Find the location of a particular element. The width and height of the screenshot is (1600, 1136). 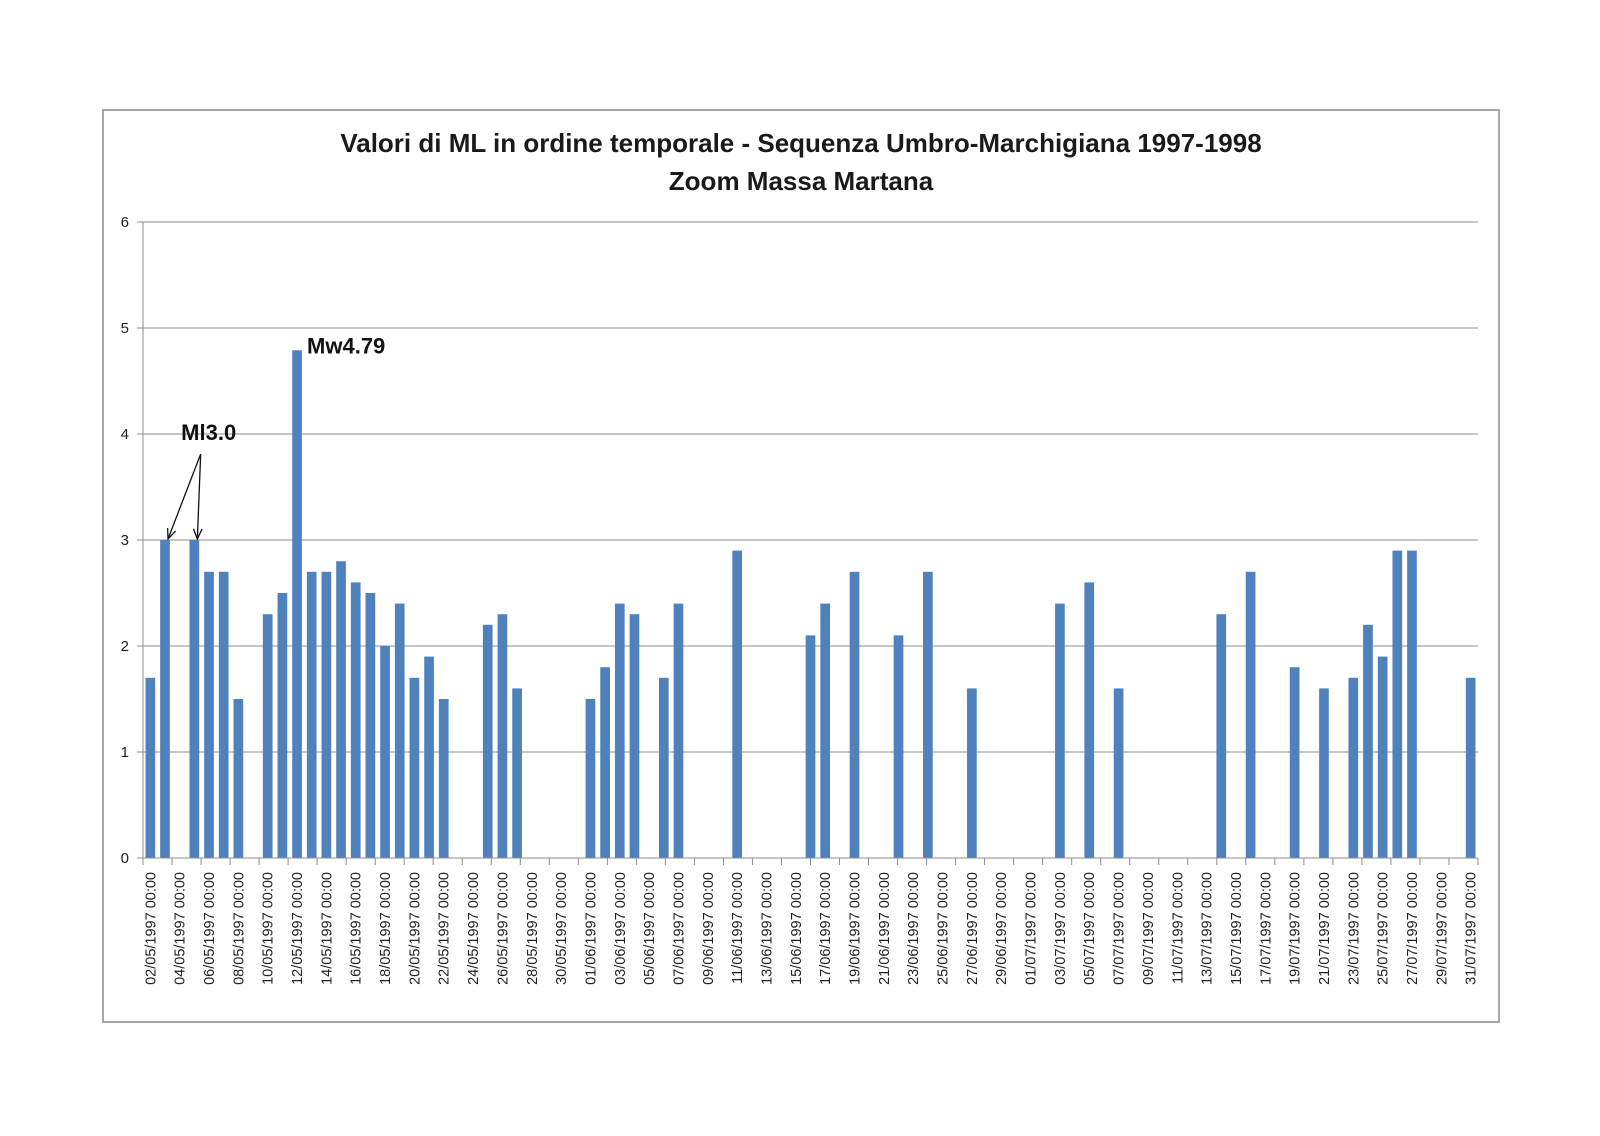

x-tick-label: 09/07/1997 00:00 is located at coordinates (1149, 928).